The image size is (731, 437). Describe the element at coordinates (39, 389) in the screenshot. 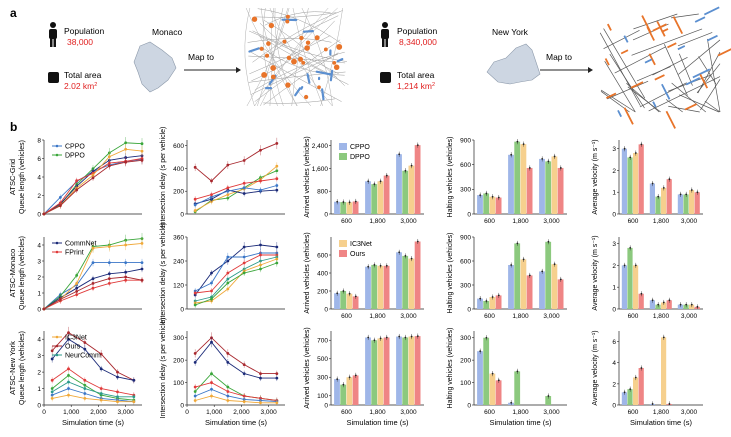

I see `y-tick-label: 1` at that location.